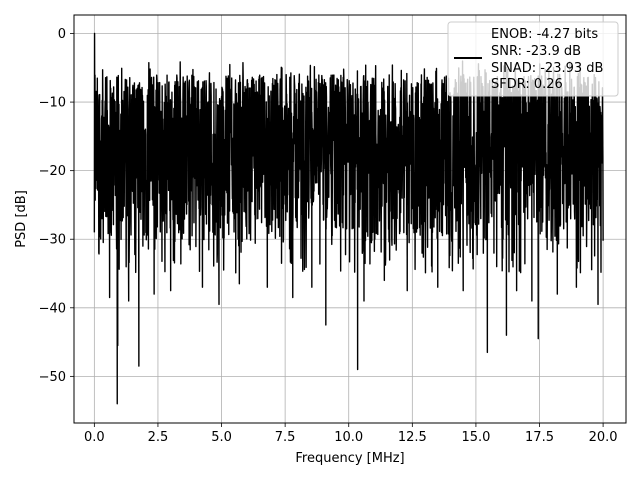 The image size is (640, 480). Describe the element at coordinates (94, 437) in the screenshot. I see `x-tick-label: 0.0` at that location.